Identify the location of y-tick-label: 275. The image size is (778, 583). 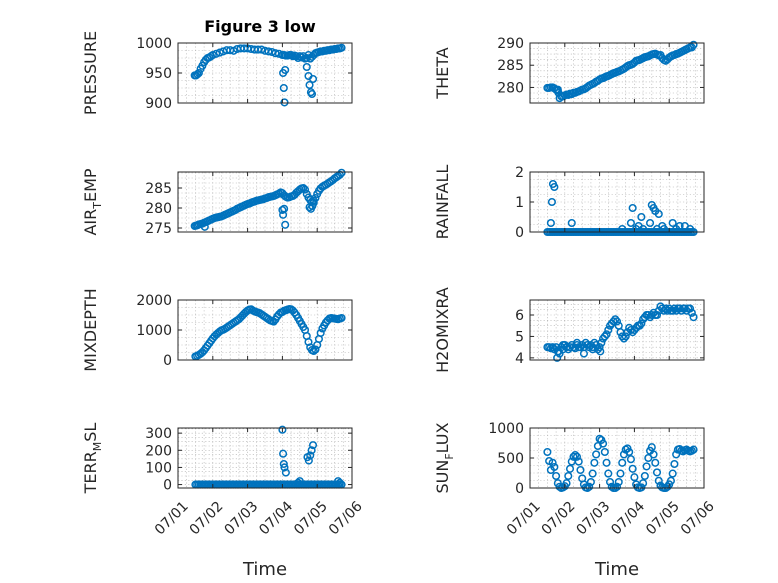
(158, 229).